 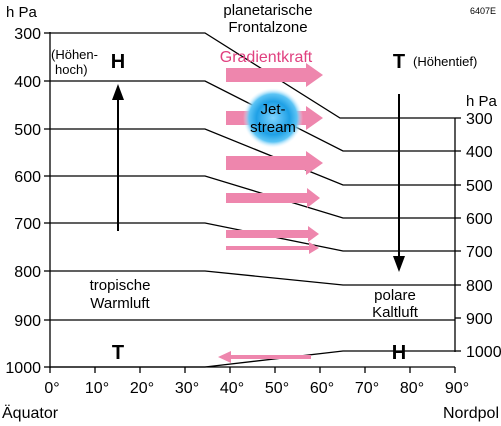 I want to click on left-tick-800: 800, so click(x=27, y=272).